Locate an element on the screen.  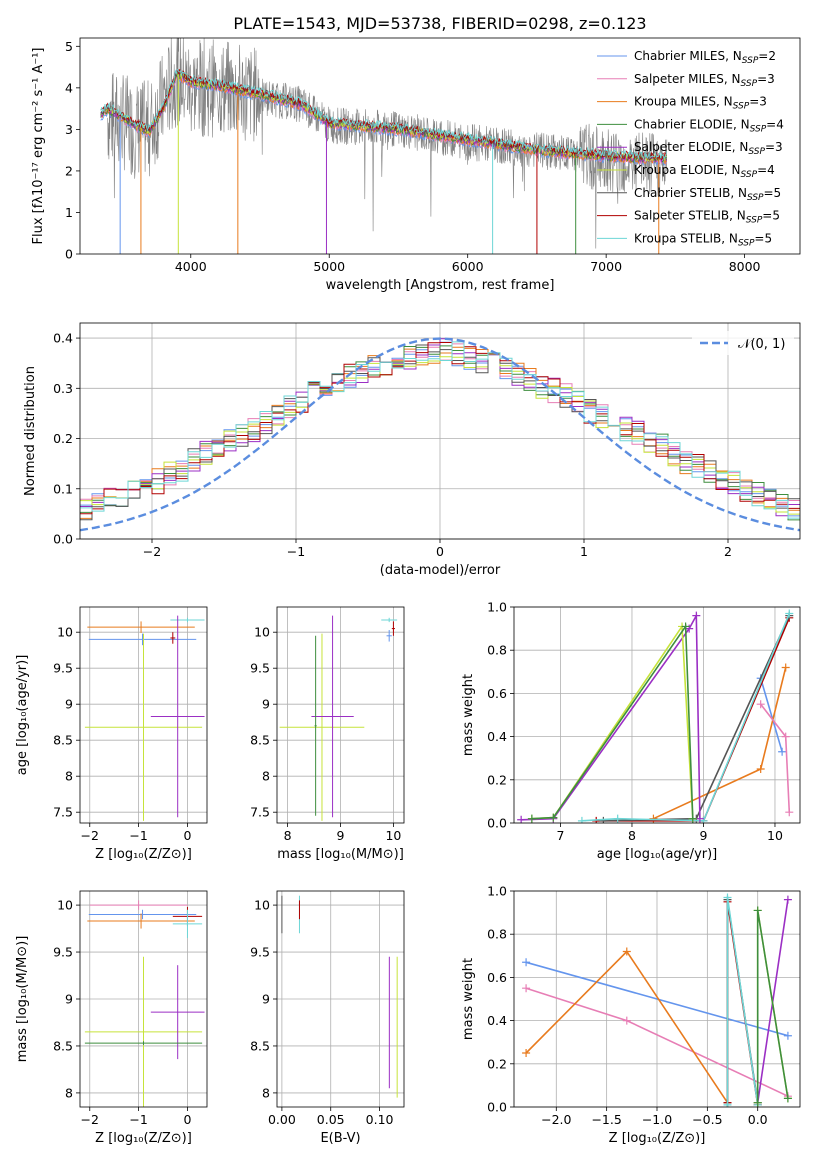
y-tick-label: 5 is located at coordinates (69, 46).